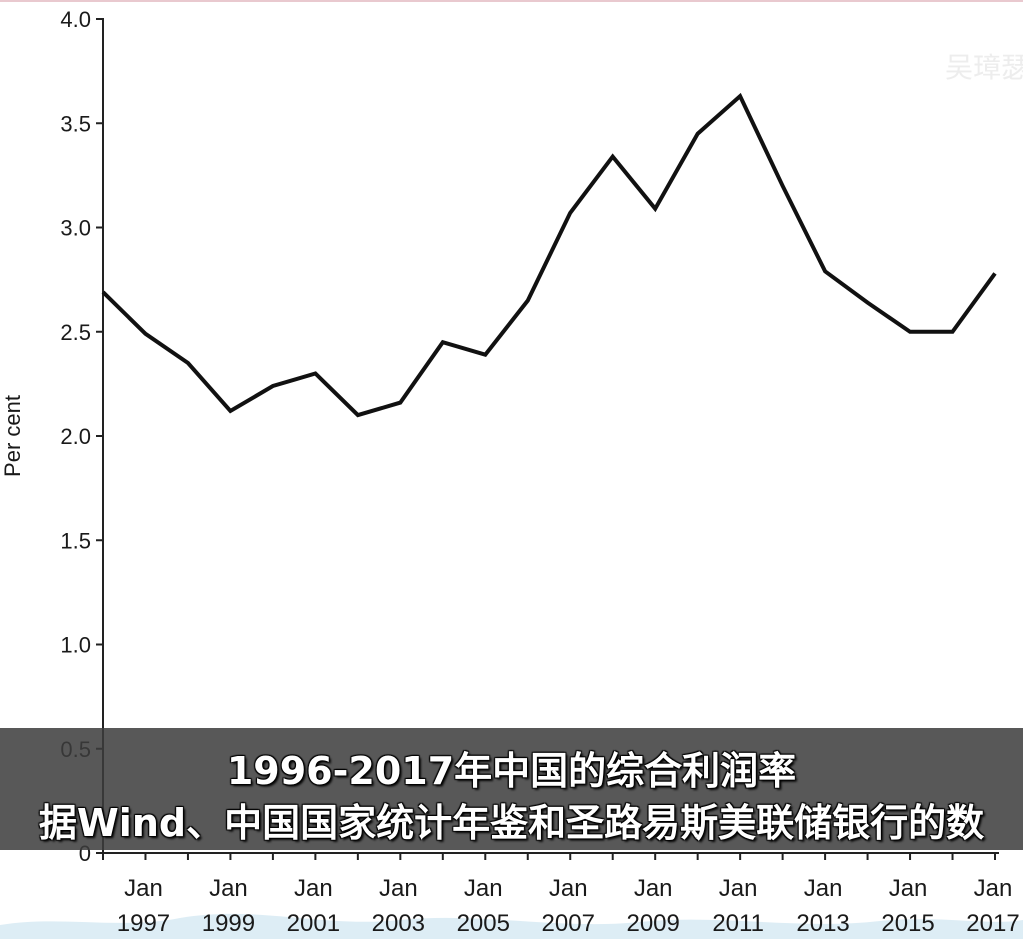 The width and height of the screenshot is (1023, 939). Describe the element at coordinates (75, 228) in the screenshot. I see `y-tick-label: 3.0` at that location.